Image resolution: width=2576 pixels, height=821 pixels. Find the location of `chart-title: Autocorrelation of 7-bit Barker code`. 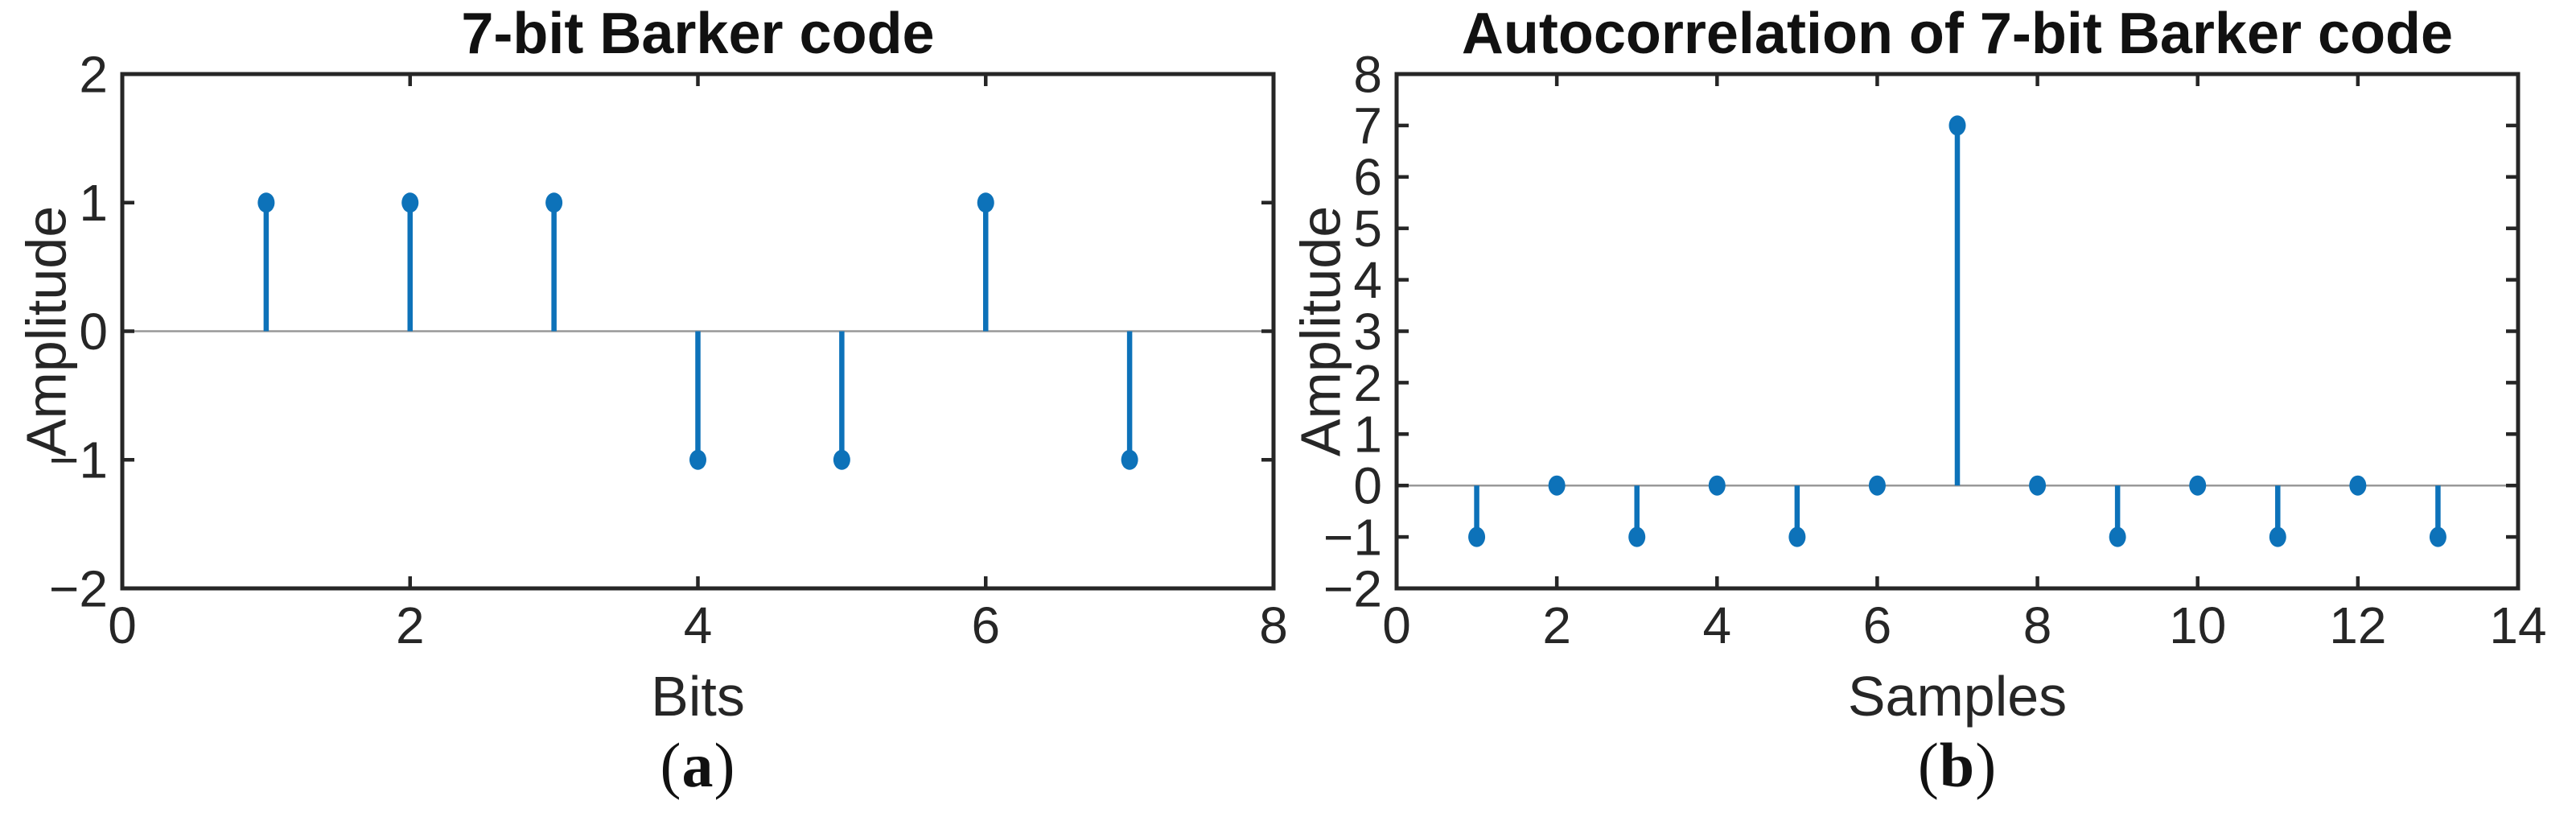

chart-title: Autocorrelation of 7-bit Barker code is located at coordinates (1957, 34).